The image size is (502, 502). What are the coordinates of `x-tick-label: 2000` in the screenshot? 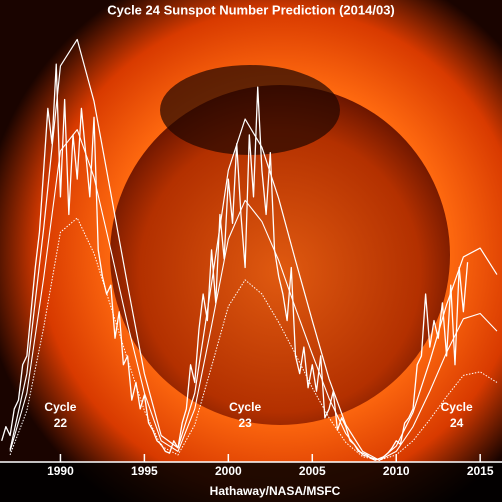 It's located at (228, 471).